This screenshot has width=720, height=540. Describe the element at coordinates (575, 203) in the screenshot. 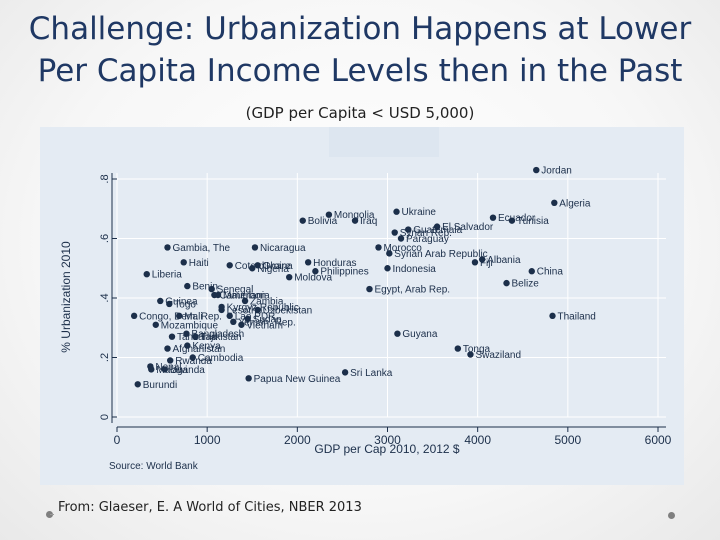

I see `data-point-label: Algeria` at that location.